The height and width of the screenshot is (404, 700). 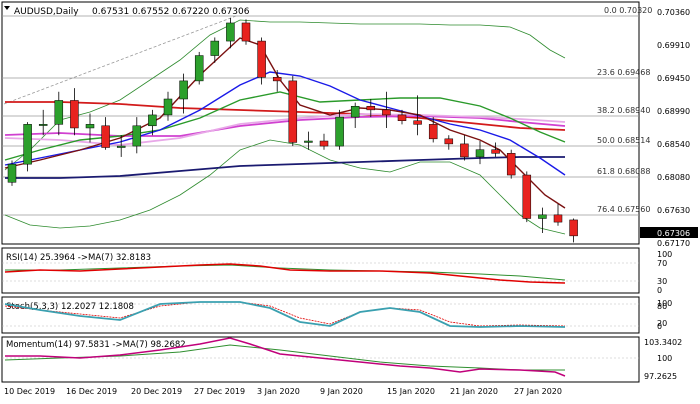 I want to click on momentum-level-high: 103.3402, so click(x=663, y=342).